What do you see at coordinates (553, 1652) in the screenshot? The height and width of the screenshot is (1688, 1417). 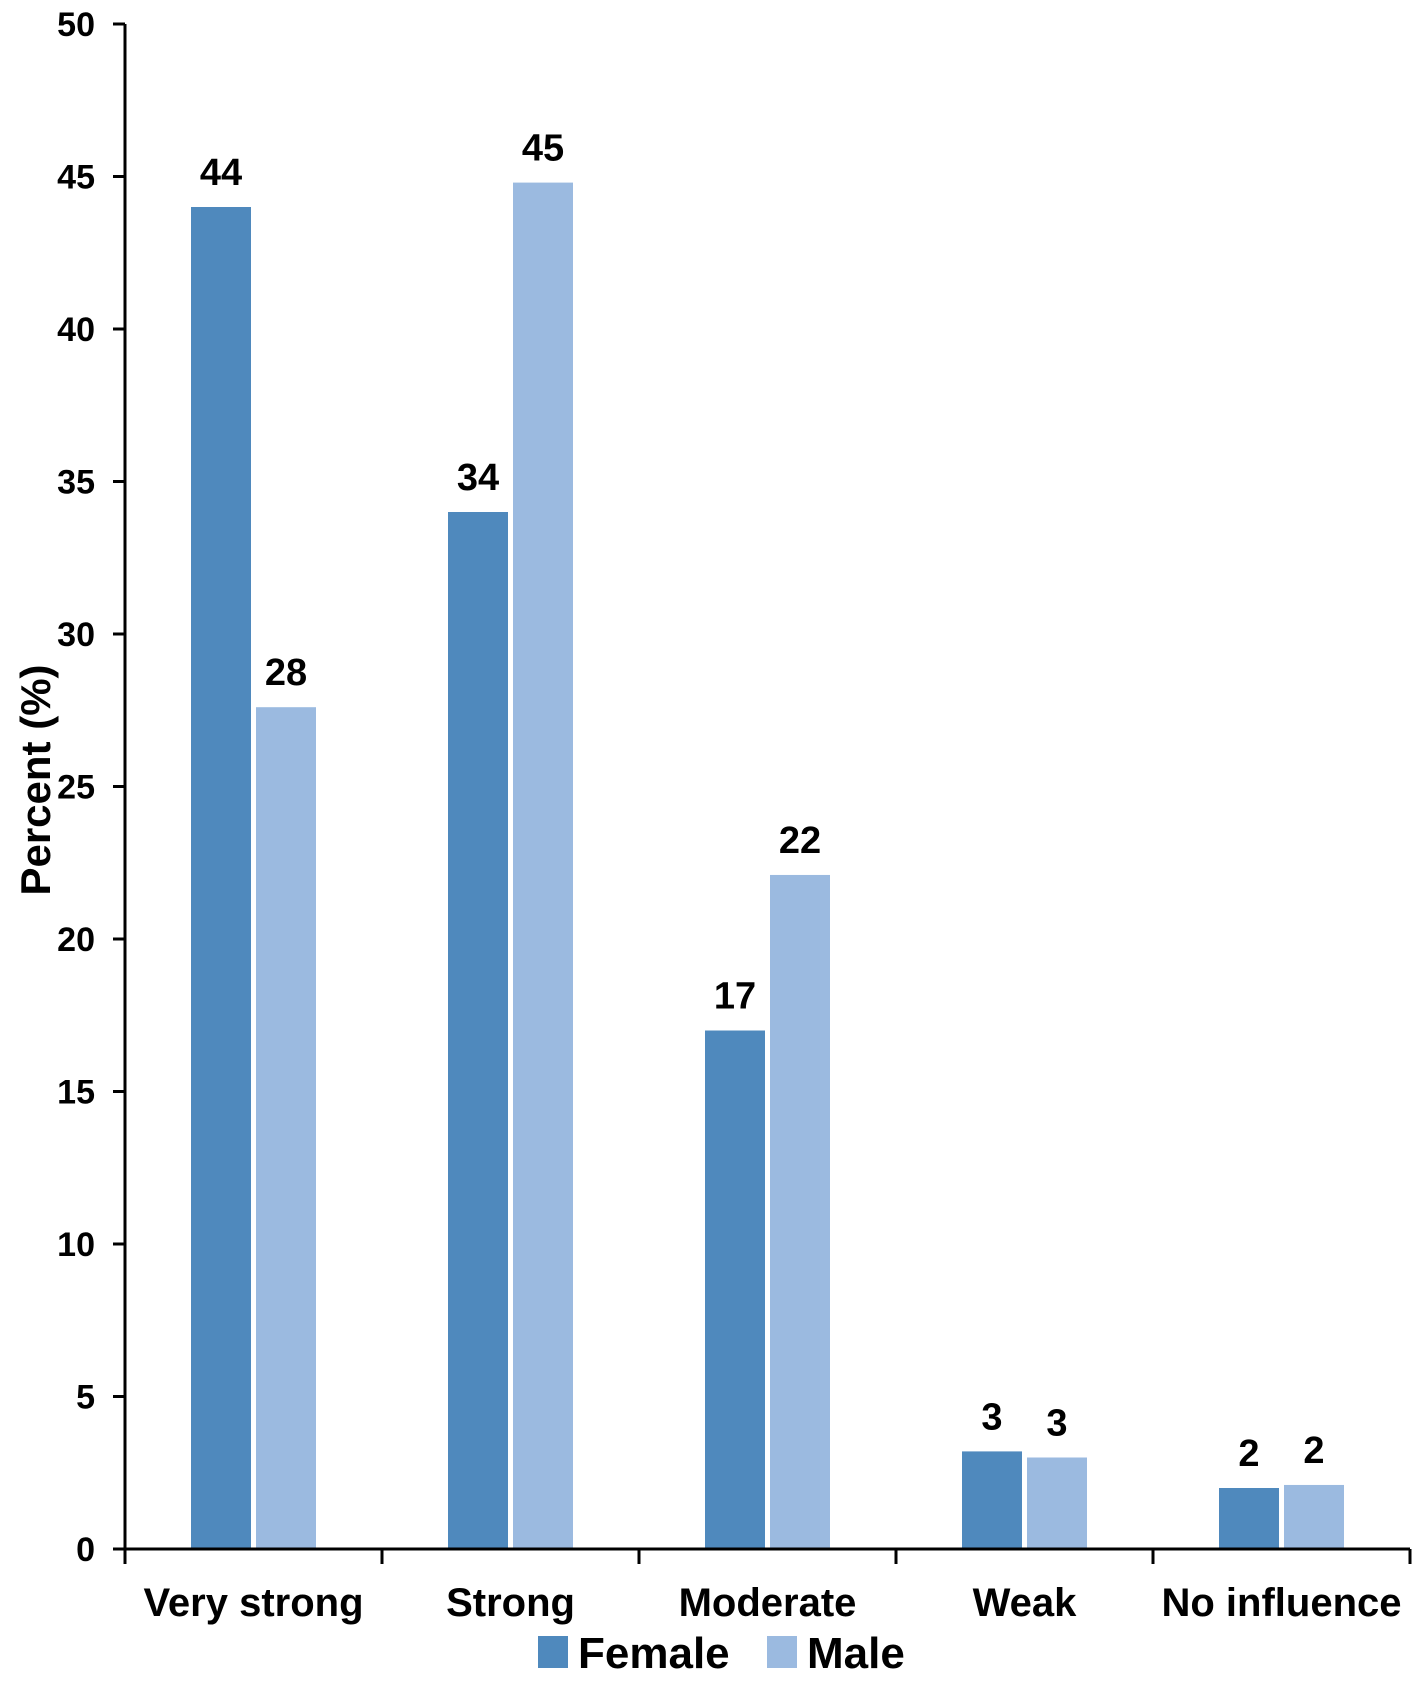 I see `legend-swatch-female` at bounding box center [553, 1652].